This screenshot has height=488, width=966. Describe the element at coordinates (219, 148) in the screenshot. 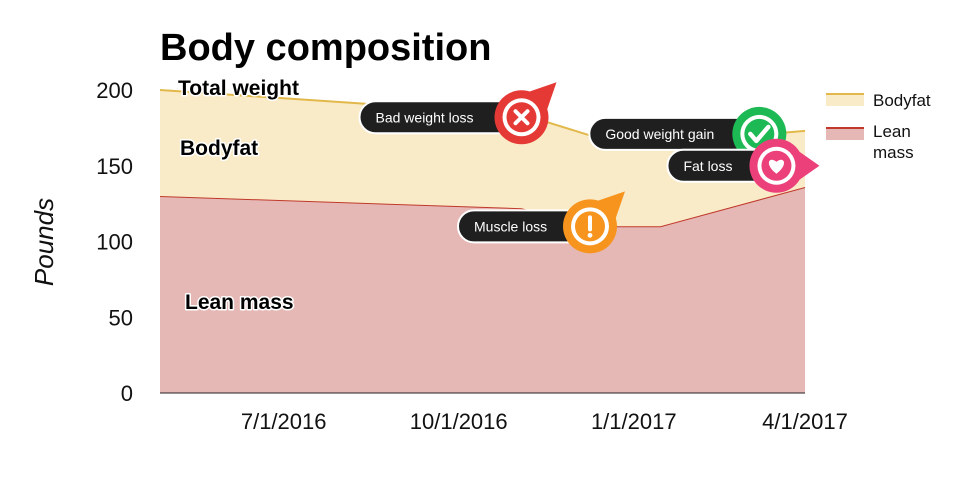

I see `region-label-bodyfat: Bodyfat` at that location.